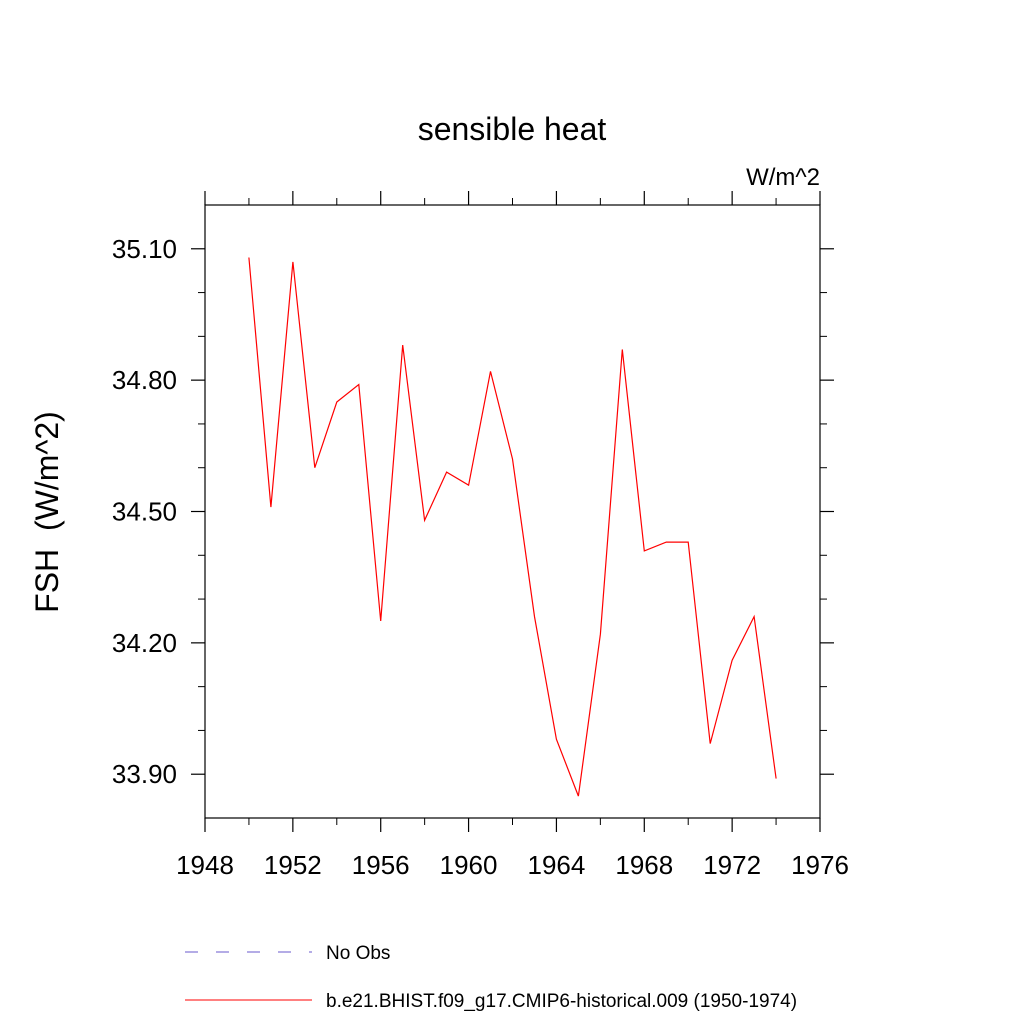  I want to click on legend-label: No Obs, so click(358, 953).